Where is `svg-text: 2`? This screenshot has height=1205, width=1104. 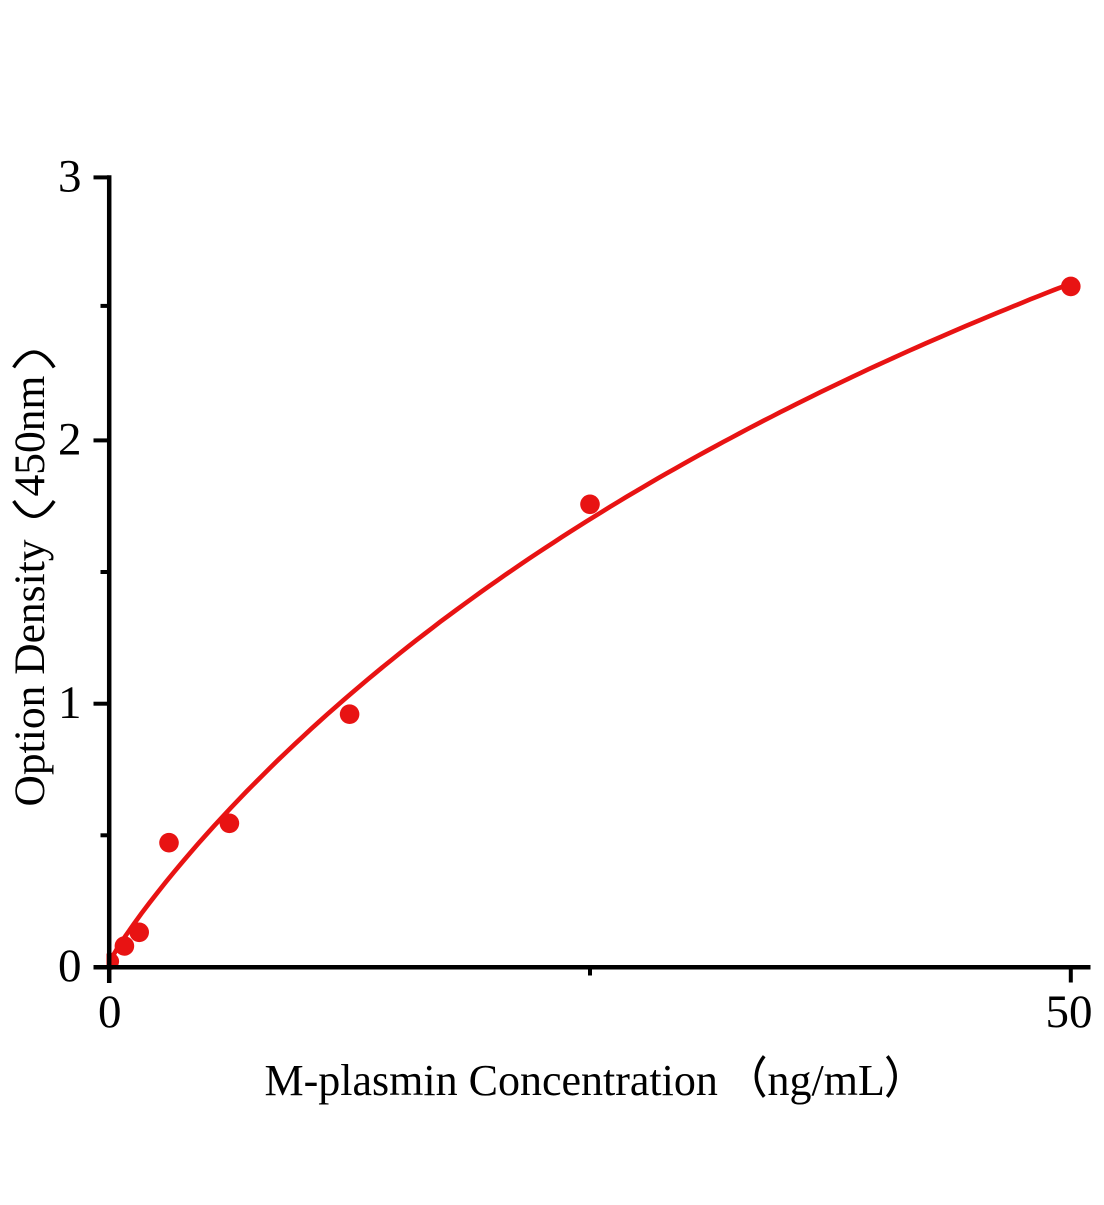 svg-text: 2 is located at coordinates (70, 440).